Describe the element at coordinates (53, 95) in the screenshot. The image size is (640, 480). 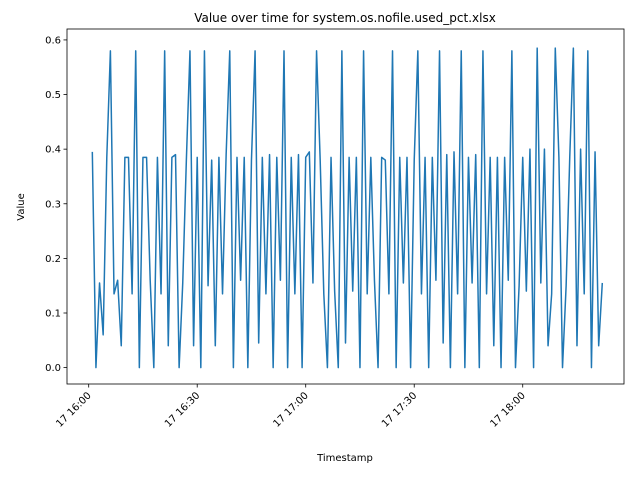
I see `y-tick-label: 0.5` at that location.